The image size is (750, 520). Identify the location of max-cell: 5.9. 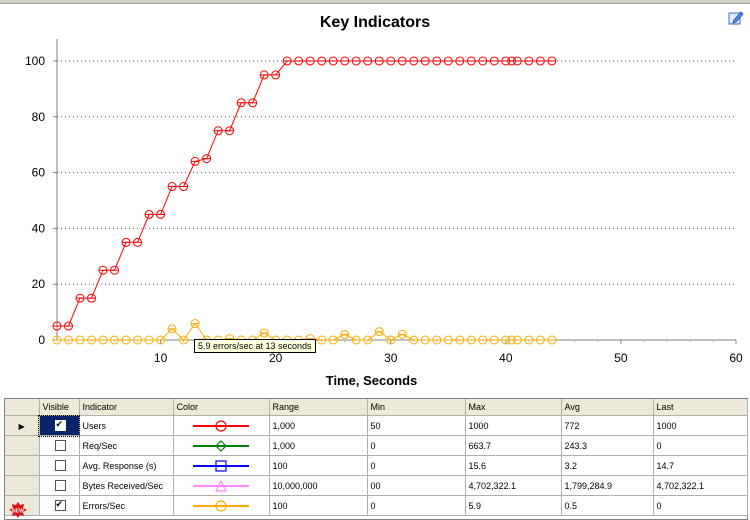
(513, 505).